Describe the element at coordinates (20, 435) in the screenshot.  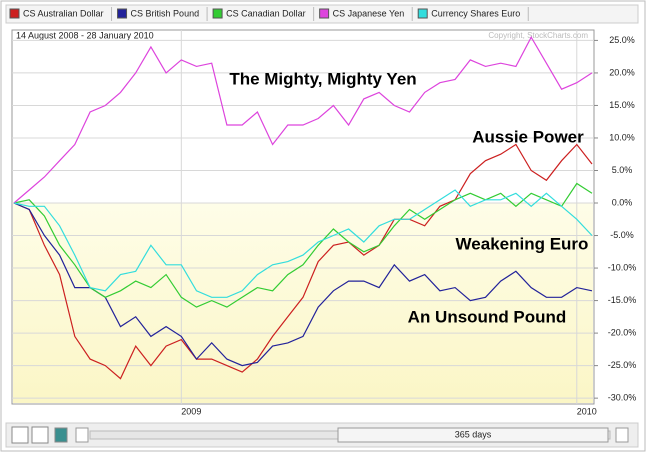
I see `line-button` at that location.